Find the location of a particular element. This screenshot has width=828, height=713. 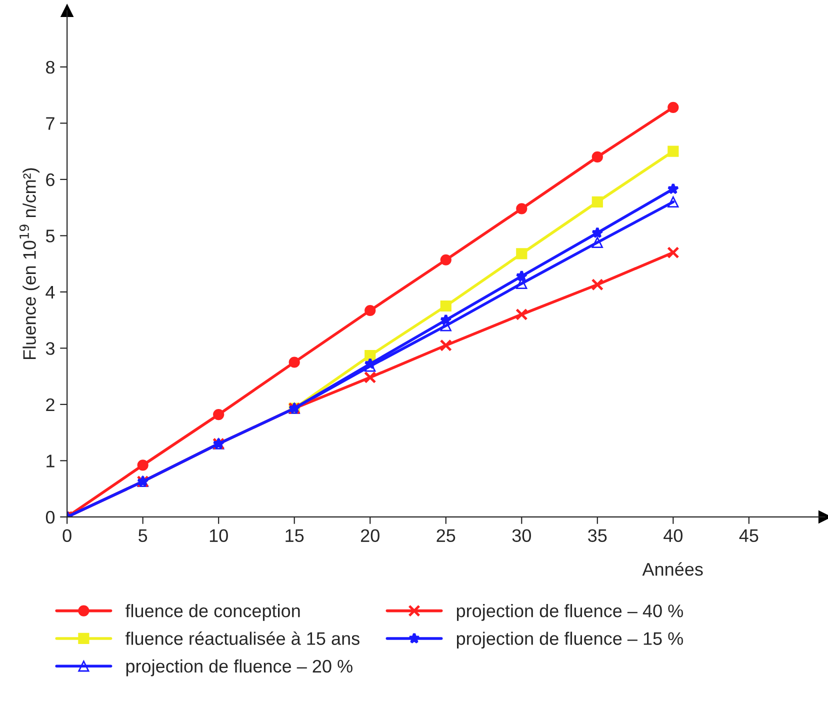

legend-label: fluence réactualisée à 15 ans is located at coordinates (242, 638).